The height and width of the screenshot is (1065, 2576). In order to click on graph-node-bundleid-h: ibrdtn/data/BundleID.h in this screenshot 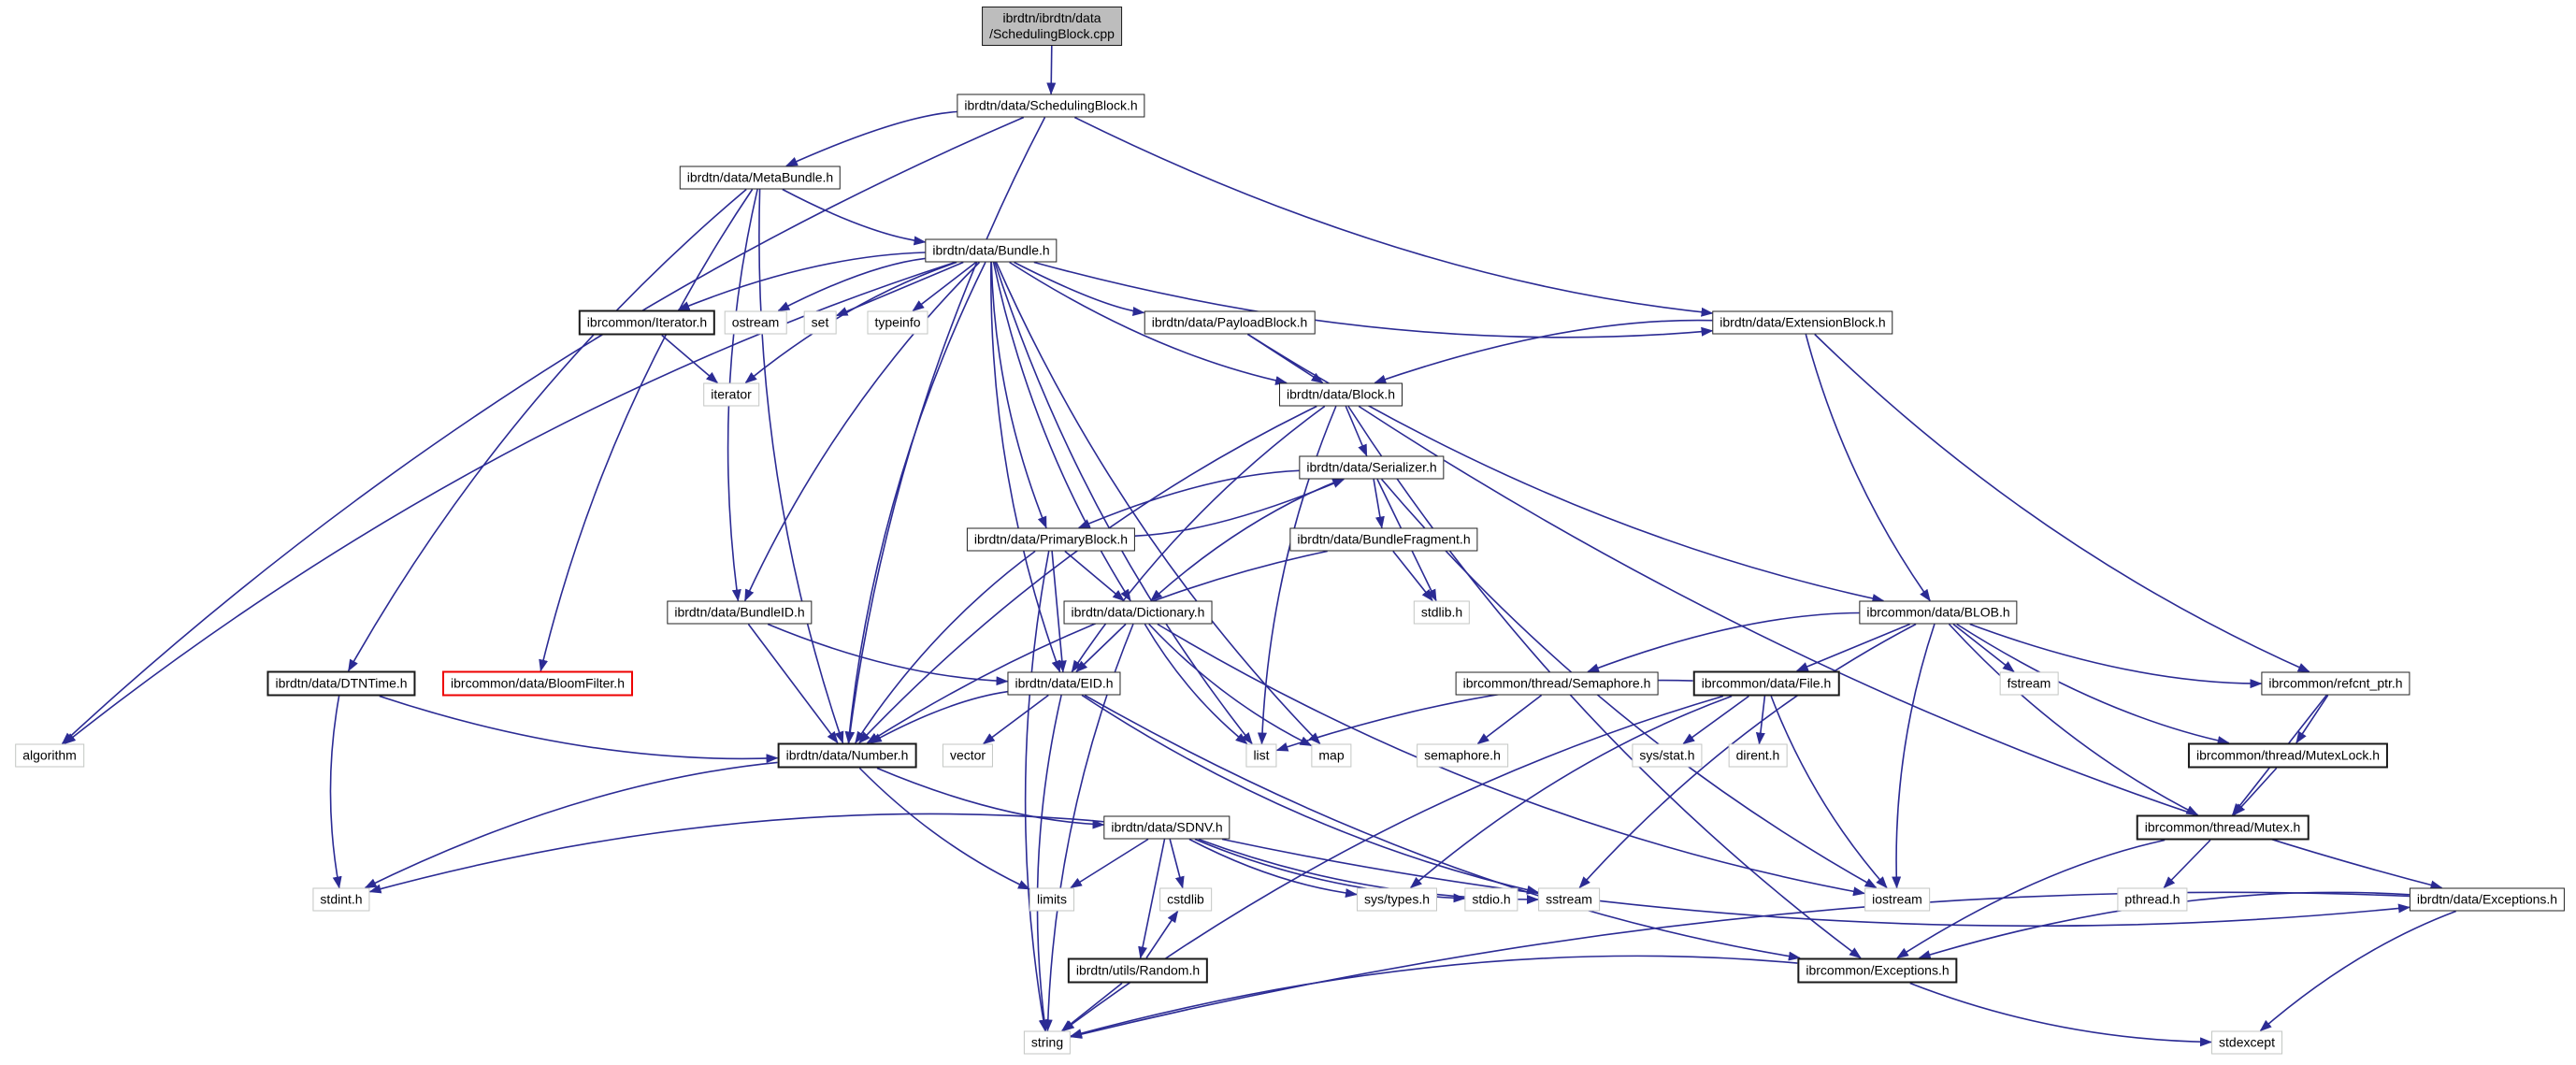, I will do `click(740, 612)`.